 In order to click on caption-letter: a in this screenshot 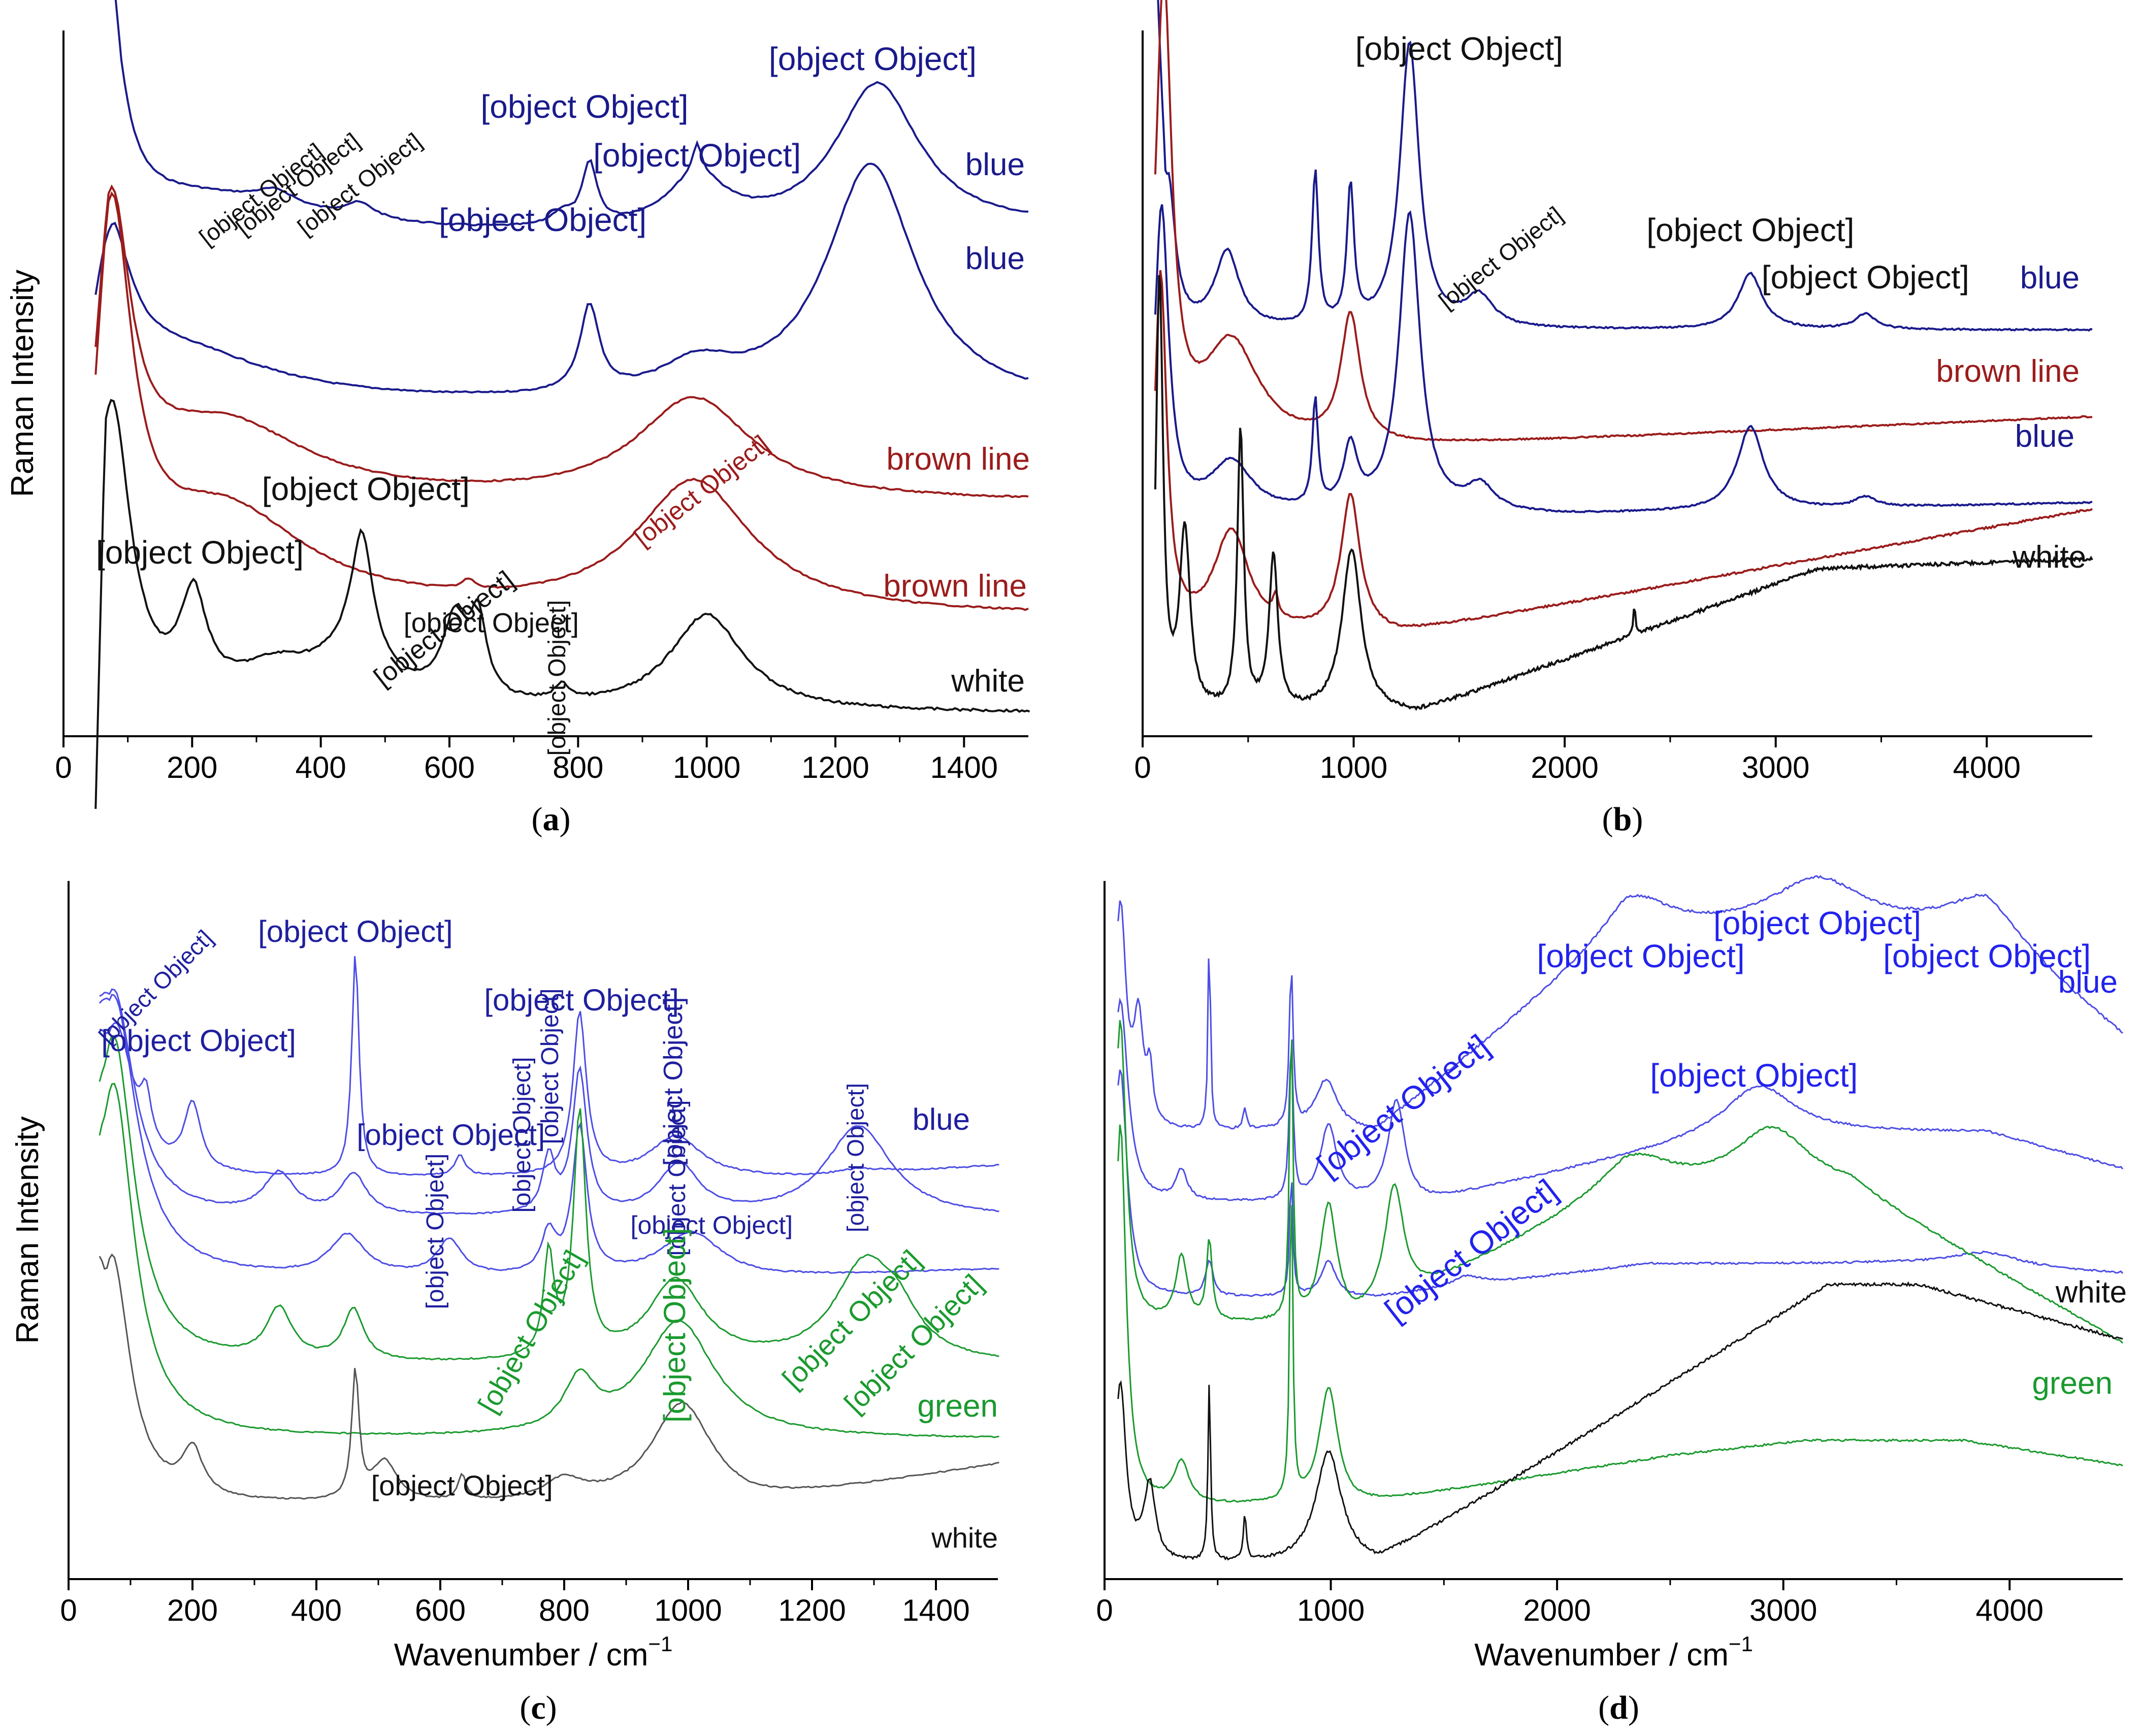, I will do `click(551, 819)`.